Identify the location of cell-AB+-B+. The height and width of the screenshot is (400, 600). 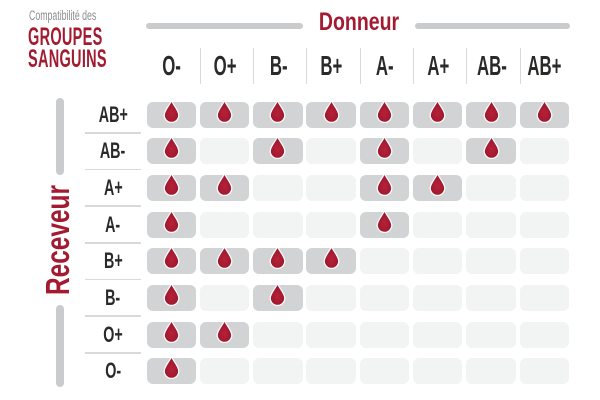
(331, 113).